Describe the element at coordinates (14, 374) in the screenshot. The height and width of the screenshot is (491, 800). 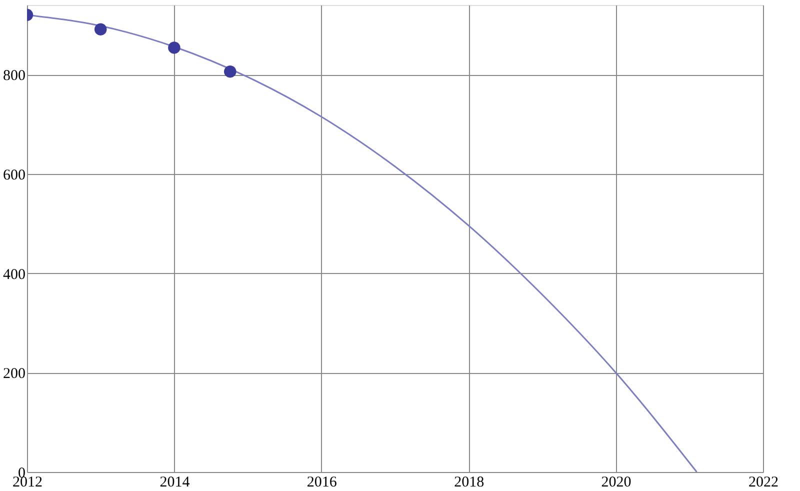
I see `y-tick-label: 200` at that location.